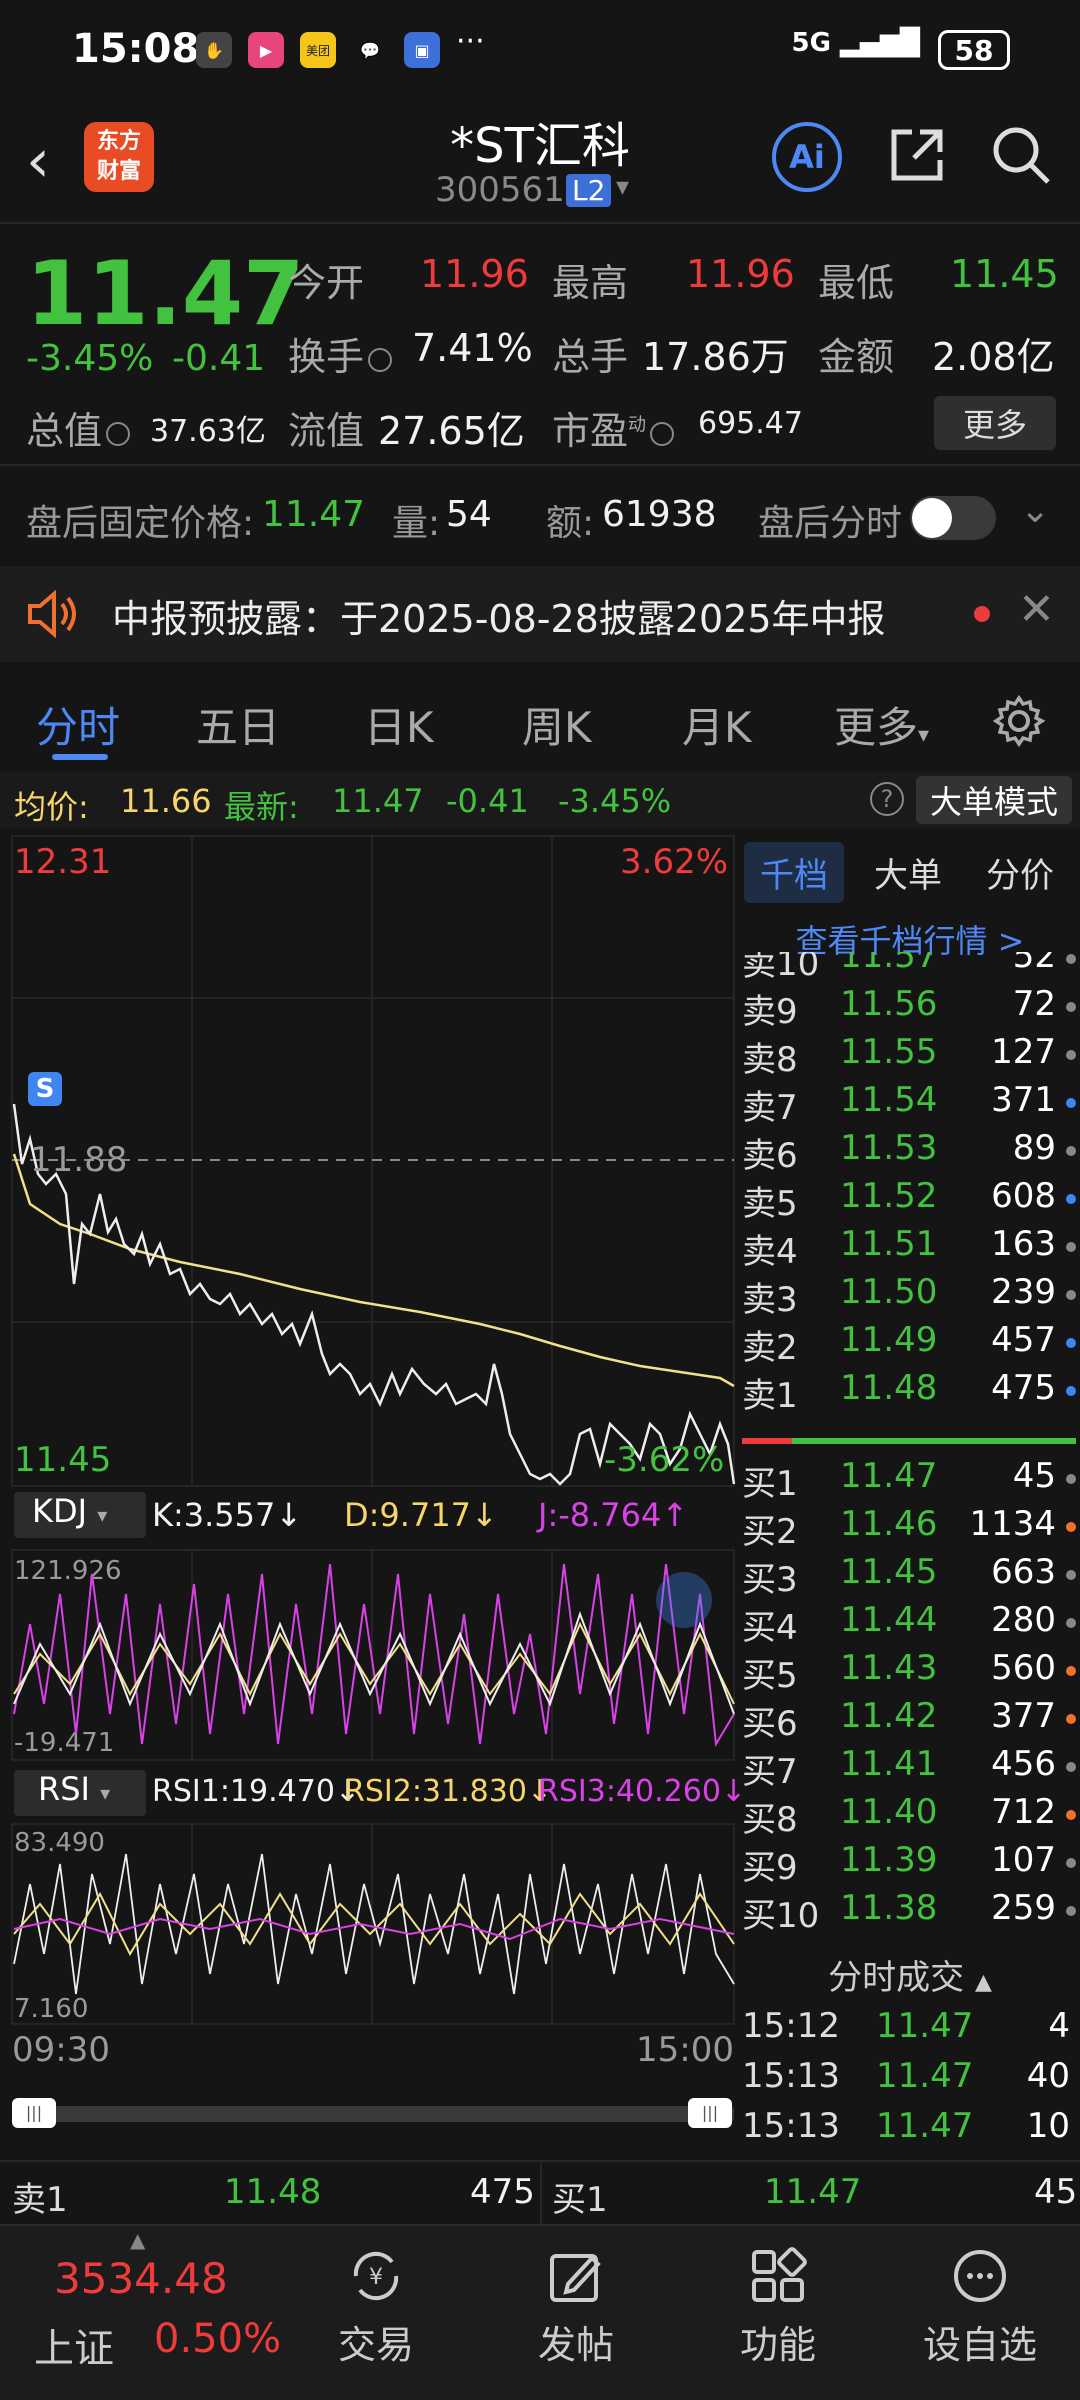  Describe the element at coordinates (953, 518) in the screenshot. I see `afterhours-toggle` at that location.